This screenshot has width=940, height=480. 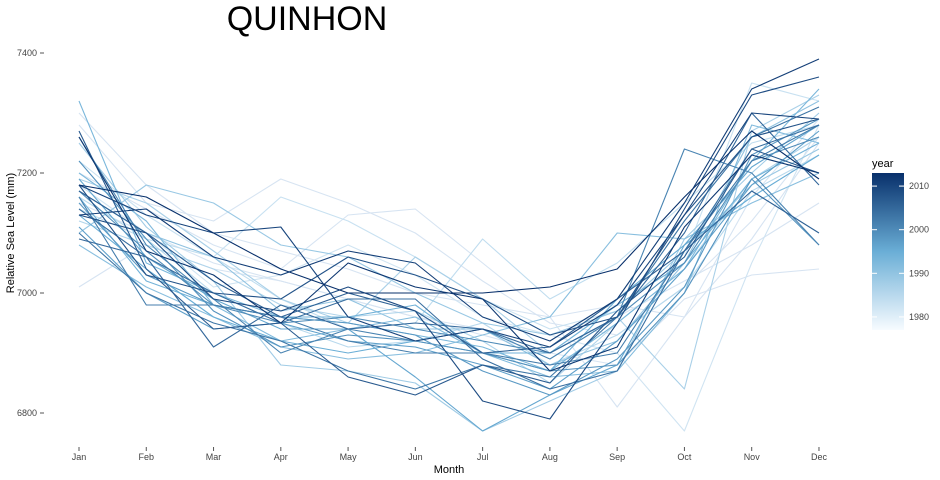 I want to click on x-tick-label: Mar, so click(x=214, y=457).